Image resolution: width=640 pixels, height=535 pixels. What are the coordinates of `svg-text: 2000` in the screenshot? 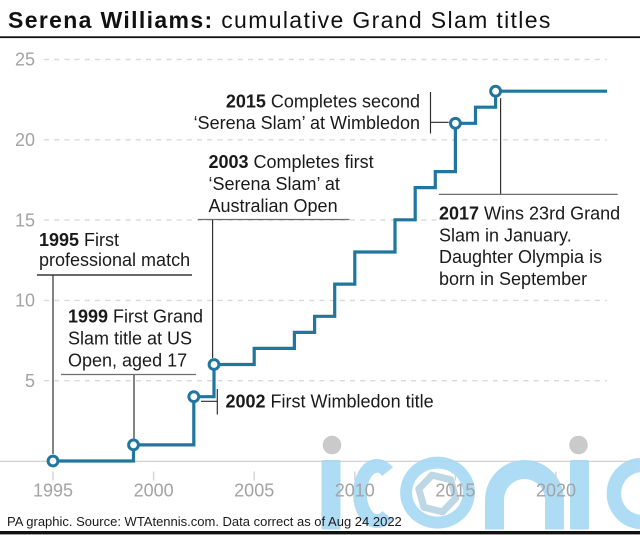 It's located at (154, 491).